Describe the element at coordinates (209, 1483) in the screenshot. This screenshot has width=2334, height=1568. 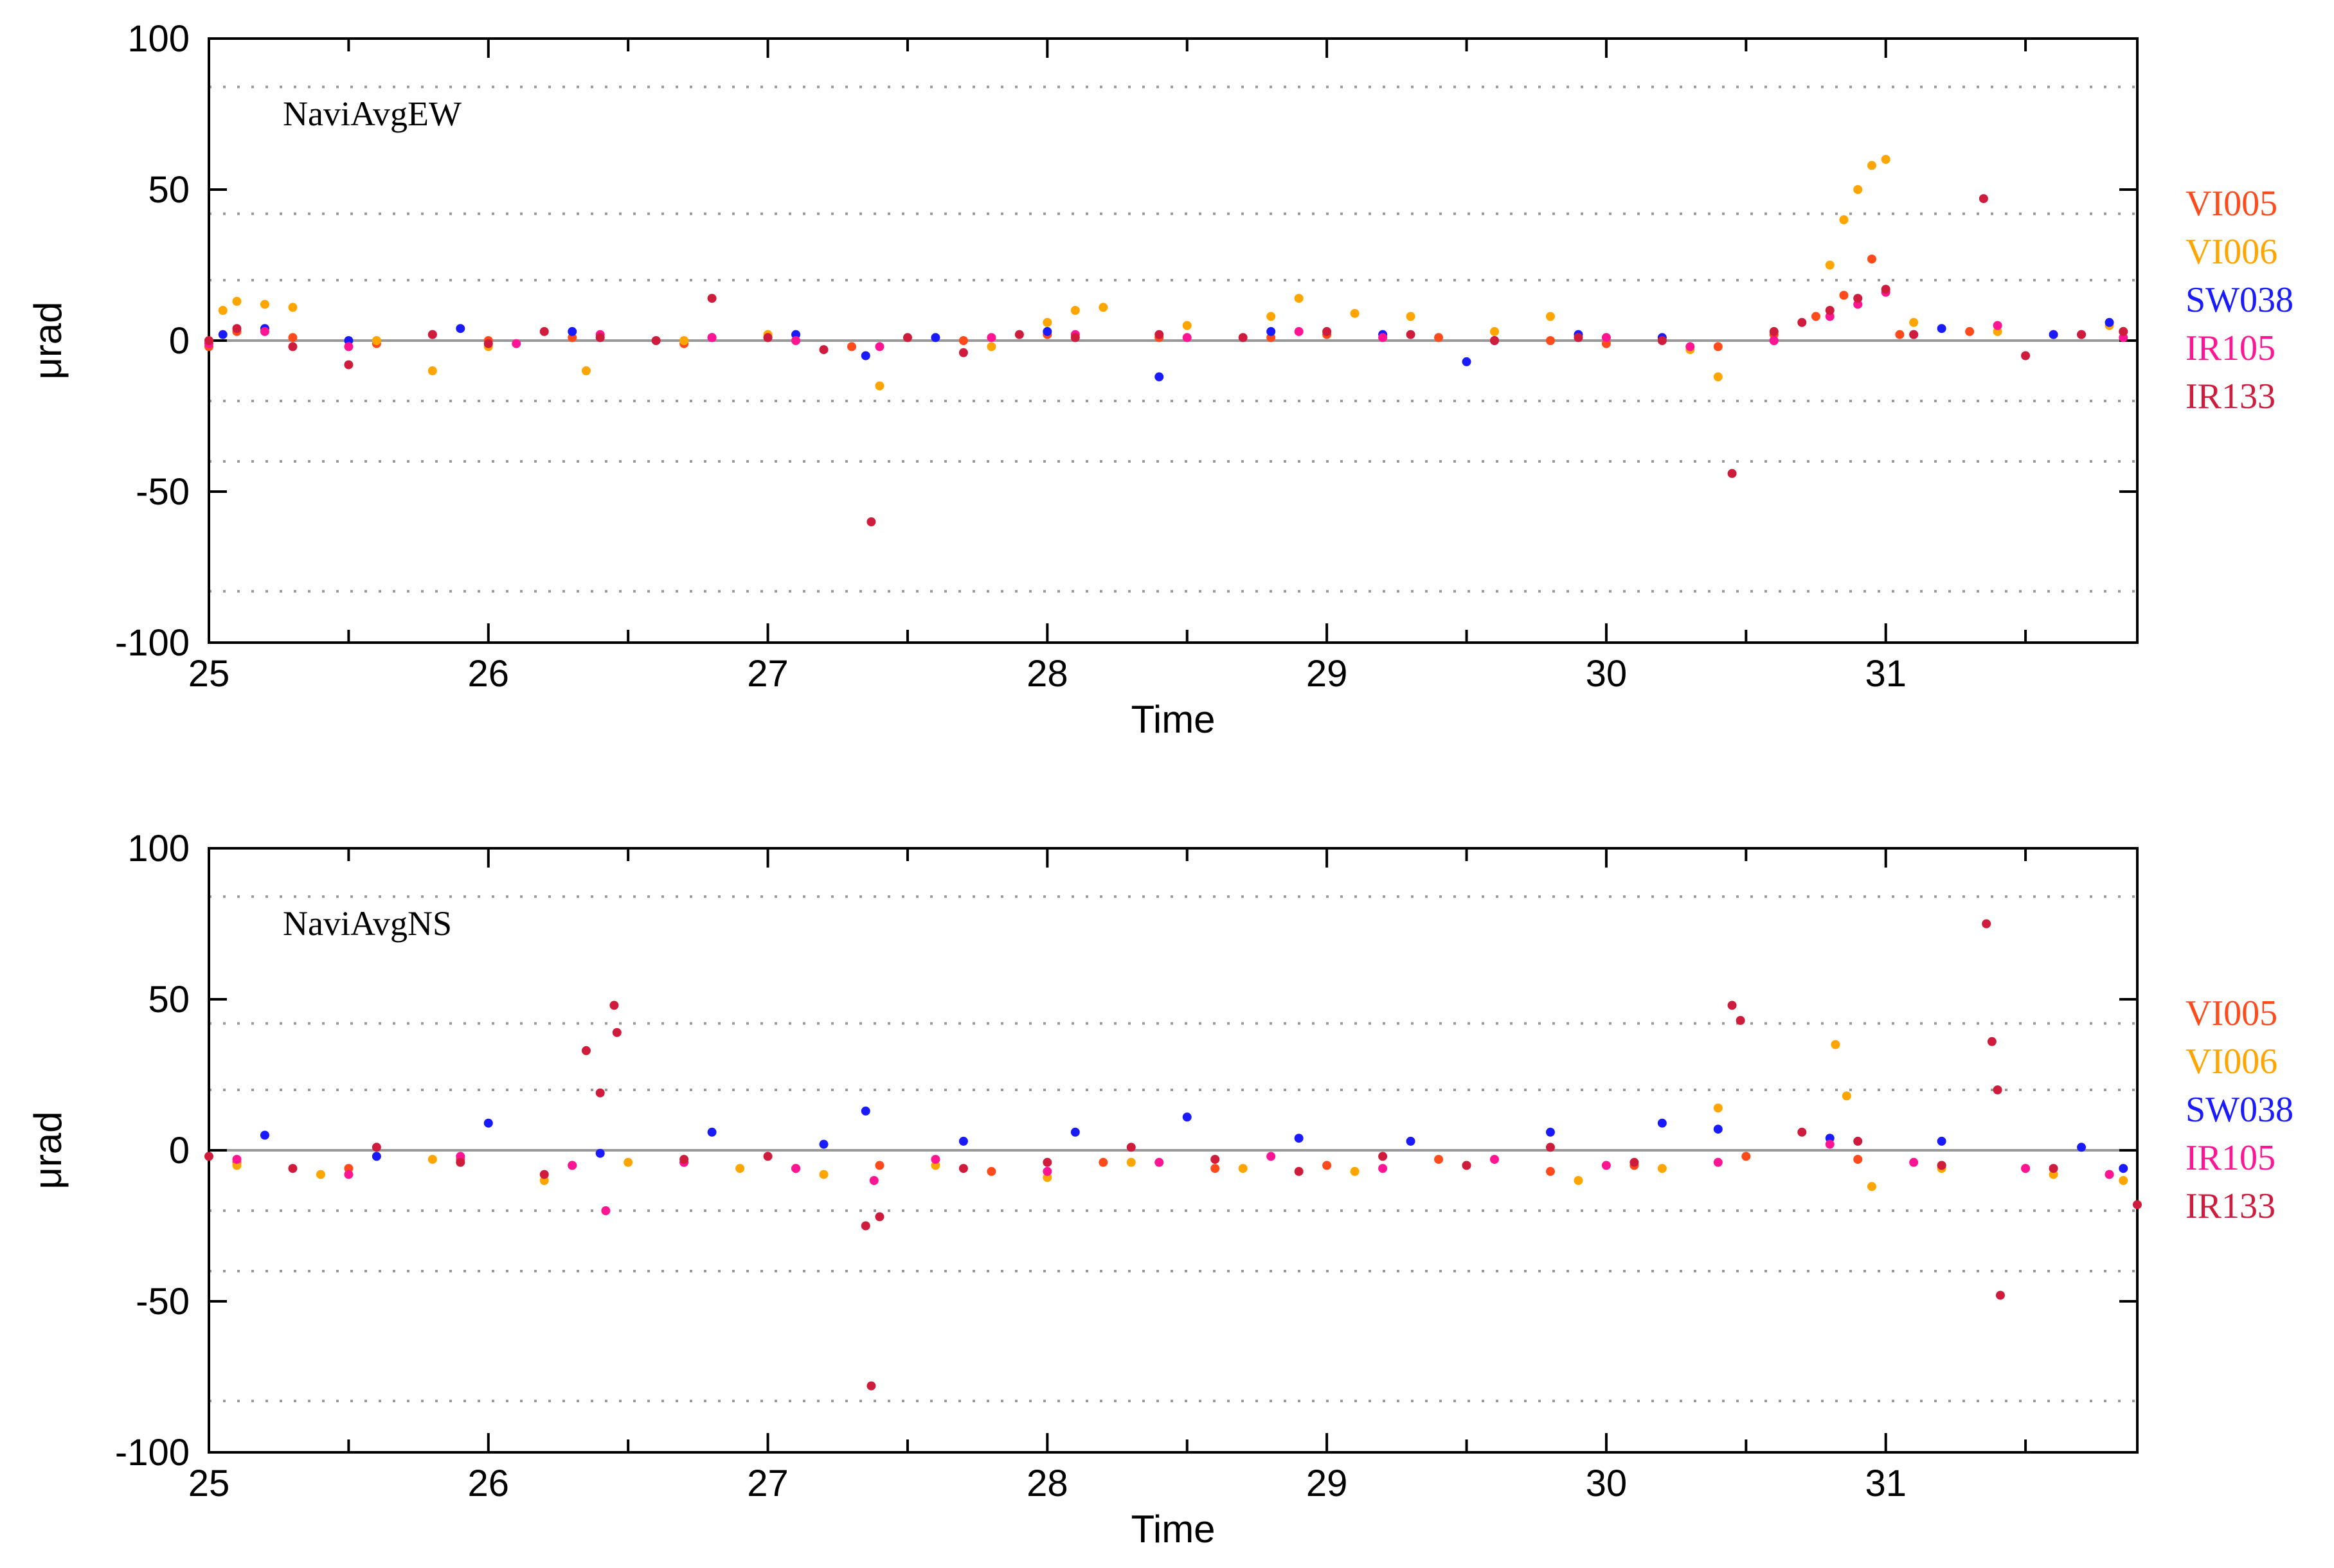
I see `x-tick-label: 25` at that location.